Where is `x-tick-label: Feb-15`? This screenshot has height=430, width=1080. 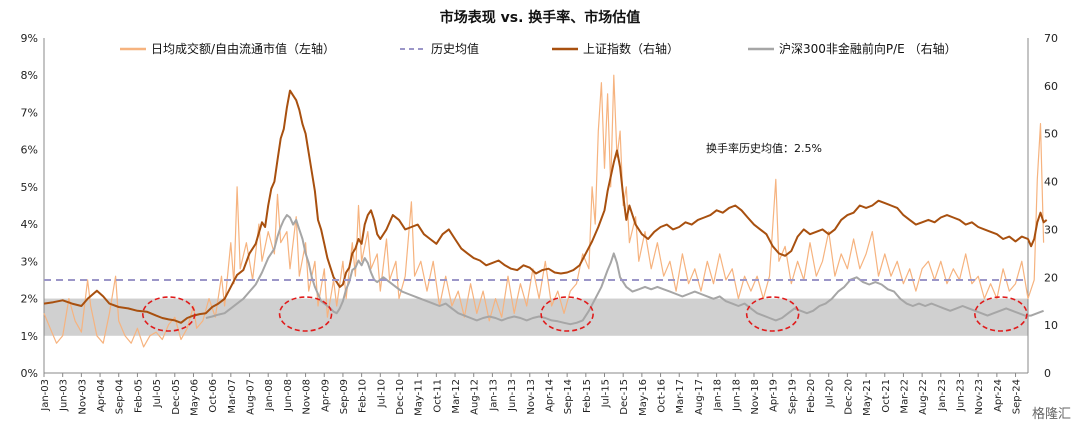
x-tick-label: Feb-15 is located at coordinates (587, 396).